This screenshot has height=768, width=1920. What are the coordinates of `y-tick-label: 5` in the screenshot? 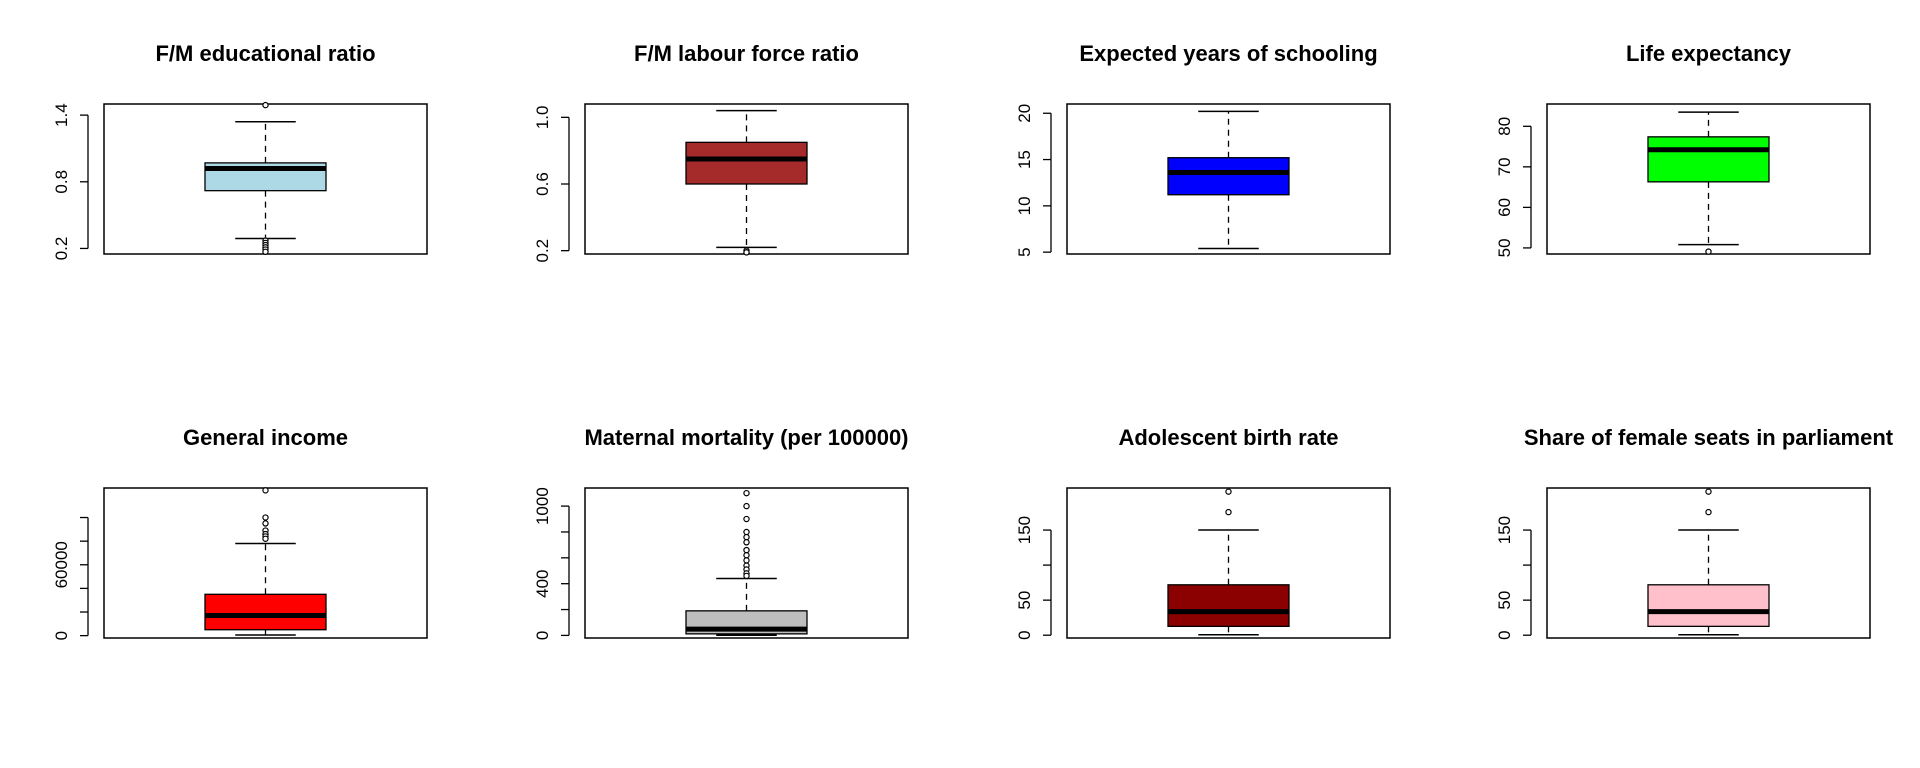 It's located at (1024, 251).